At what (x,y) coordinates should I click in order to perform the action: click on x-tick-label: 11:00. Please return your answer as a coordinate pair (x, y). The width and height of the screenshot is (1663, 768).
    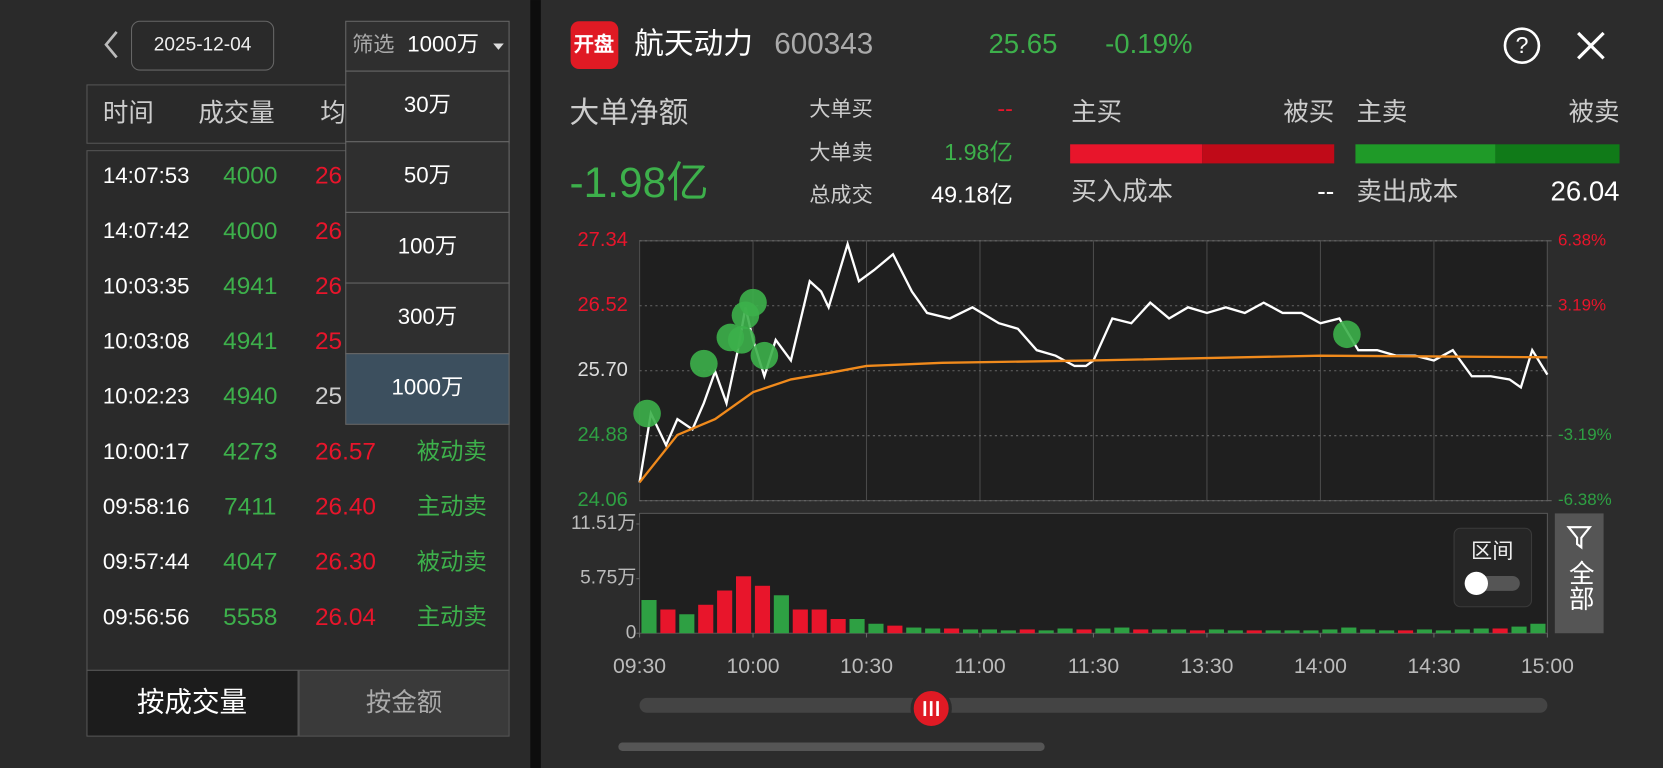
    Looking at the image, I should click on (980, 666).